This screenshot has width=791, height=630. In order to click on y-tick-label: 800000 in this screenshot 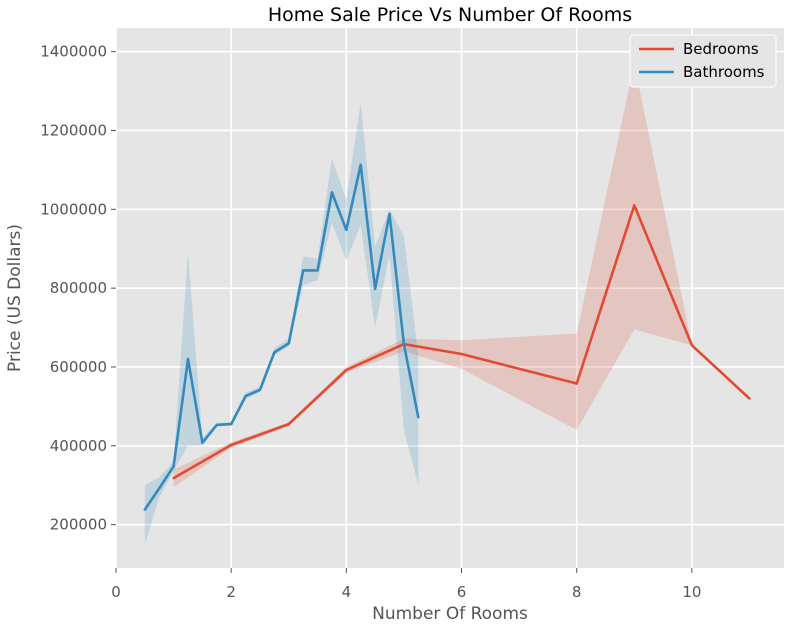, I will do `click(78, 288)`.